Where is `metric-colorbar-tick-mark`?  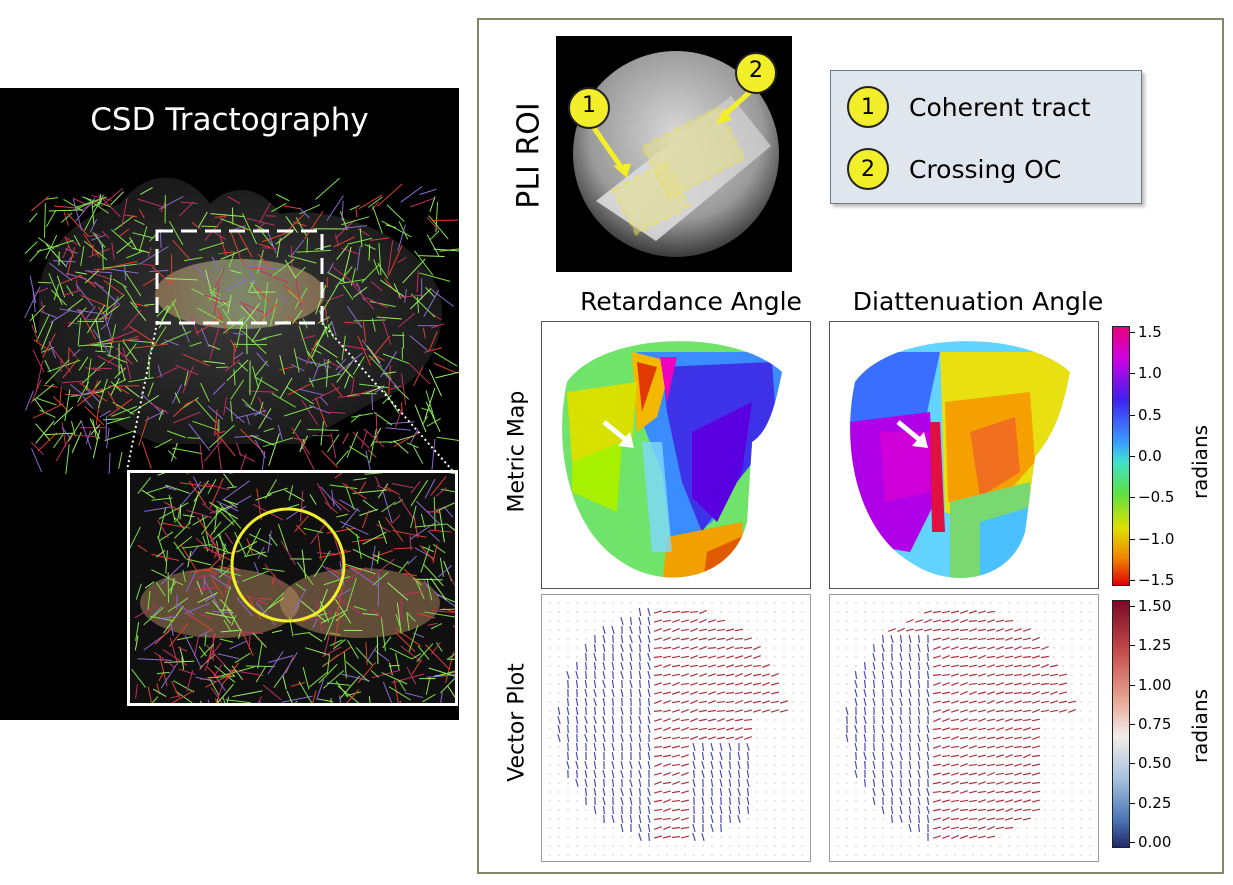 metric-colorbar-tick-mark is located at coordinates (1132, 539).